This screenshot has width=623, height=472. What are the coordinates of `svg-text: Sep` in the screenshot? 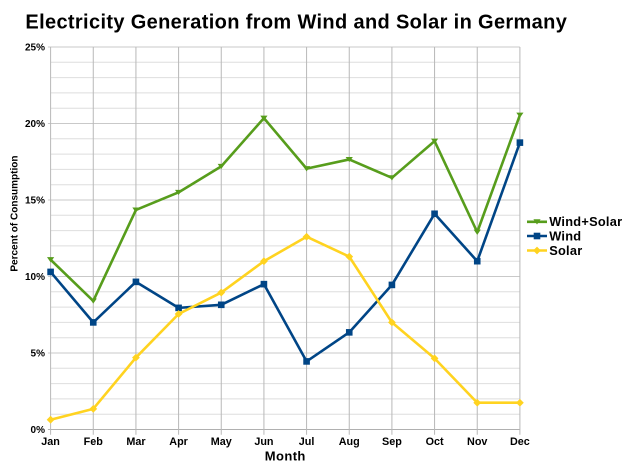 It's located at (392, 442).